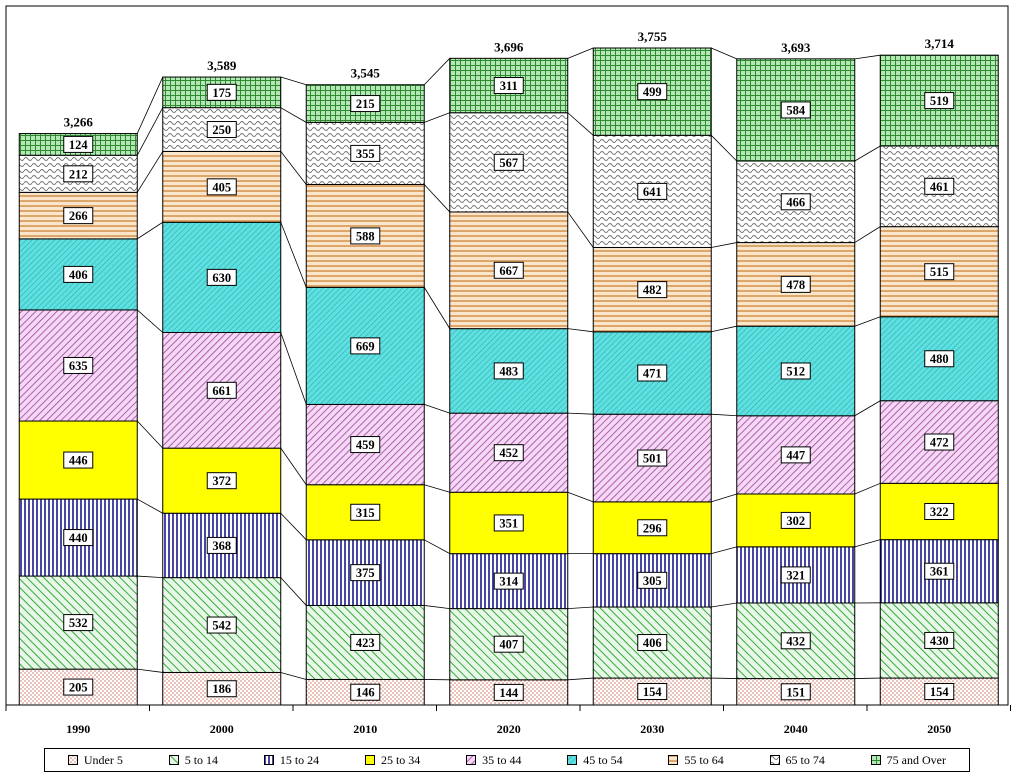 This screenshot has height=778, width=1014. I want to click on total-label: 3,693, so click(796, 47).